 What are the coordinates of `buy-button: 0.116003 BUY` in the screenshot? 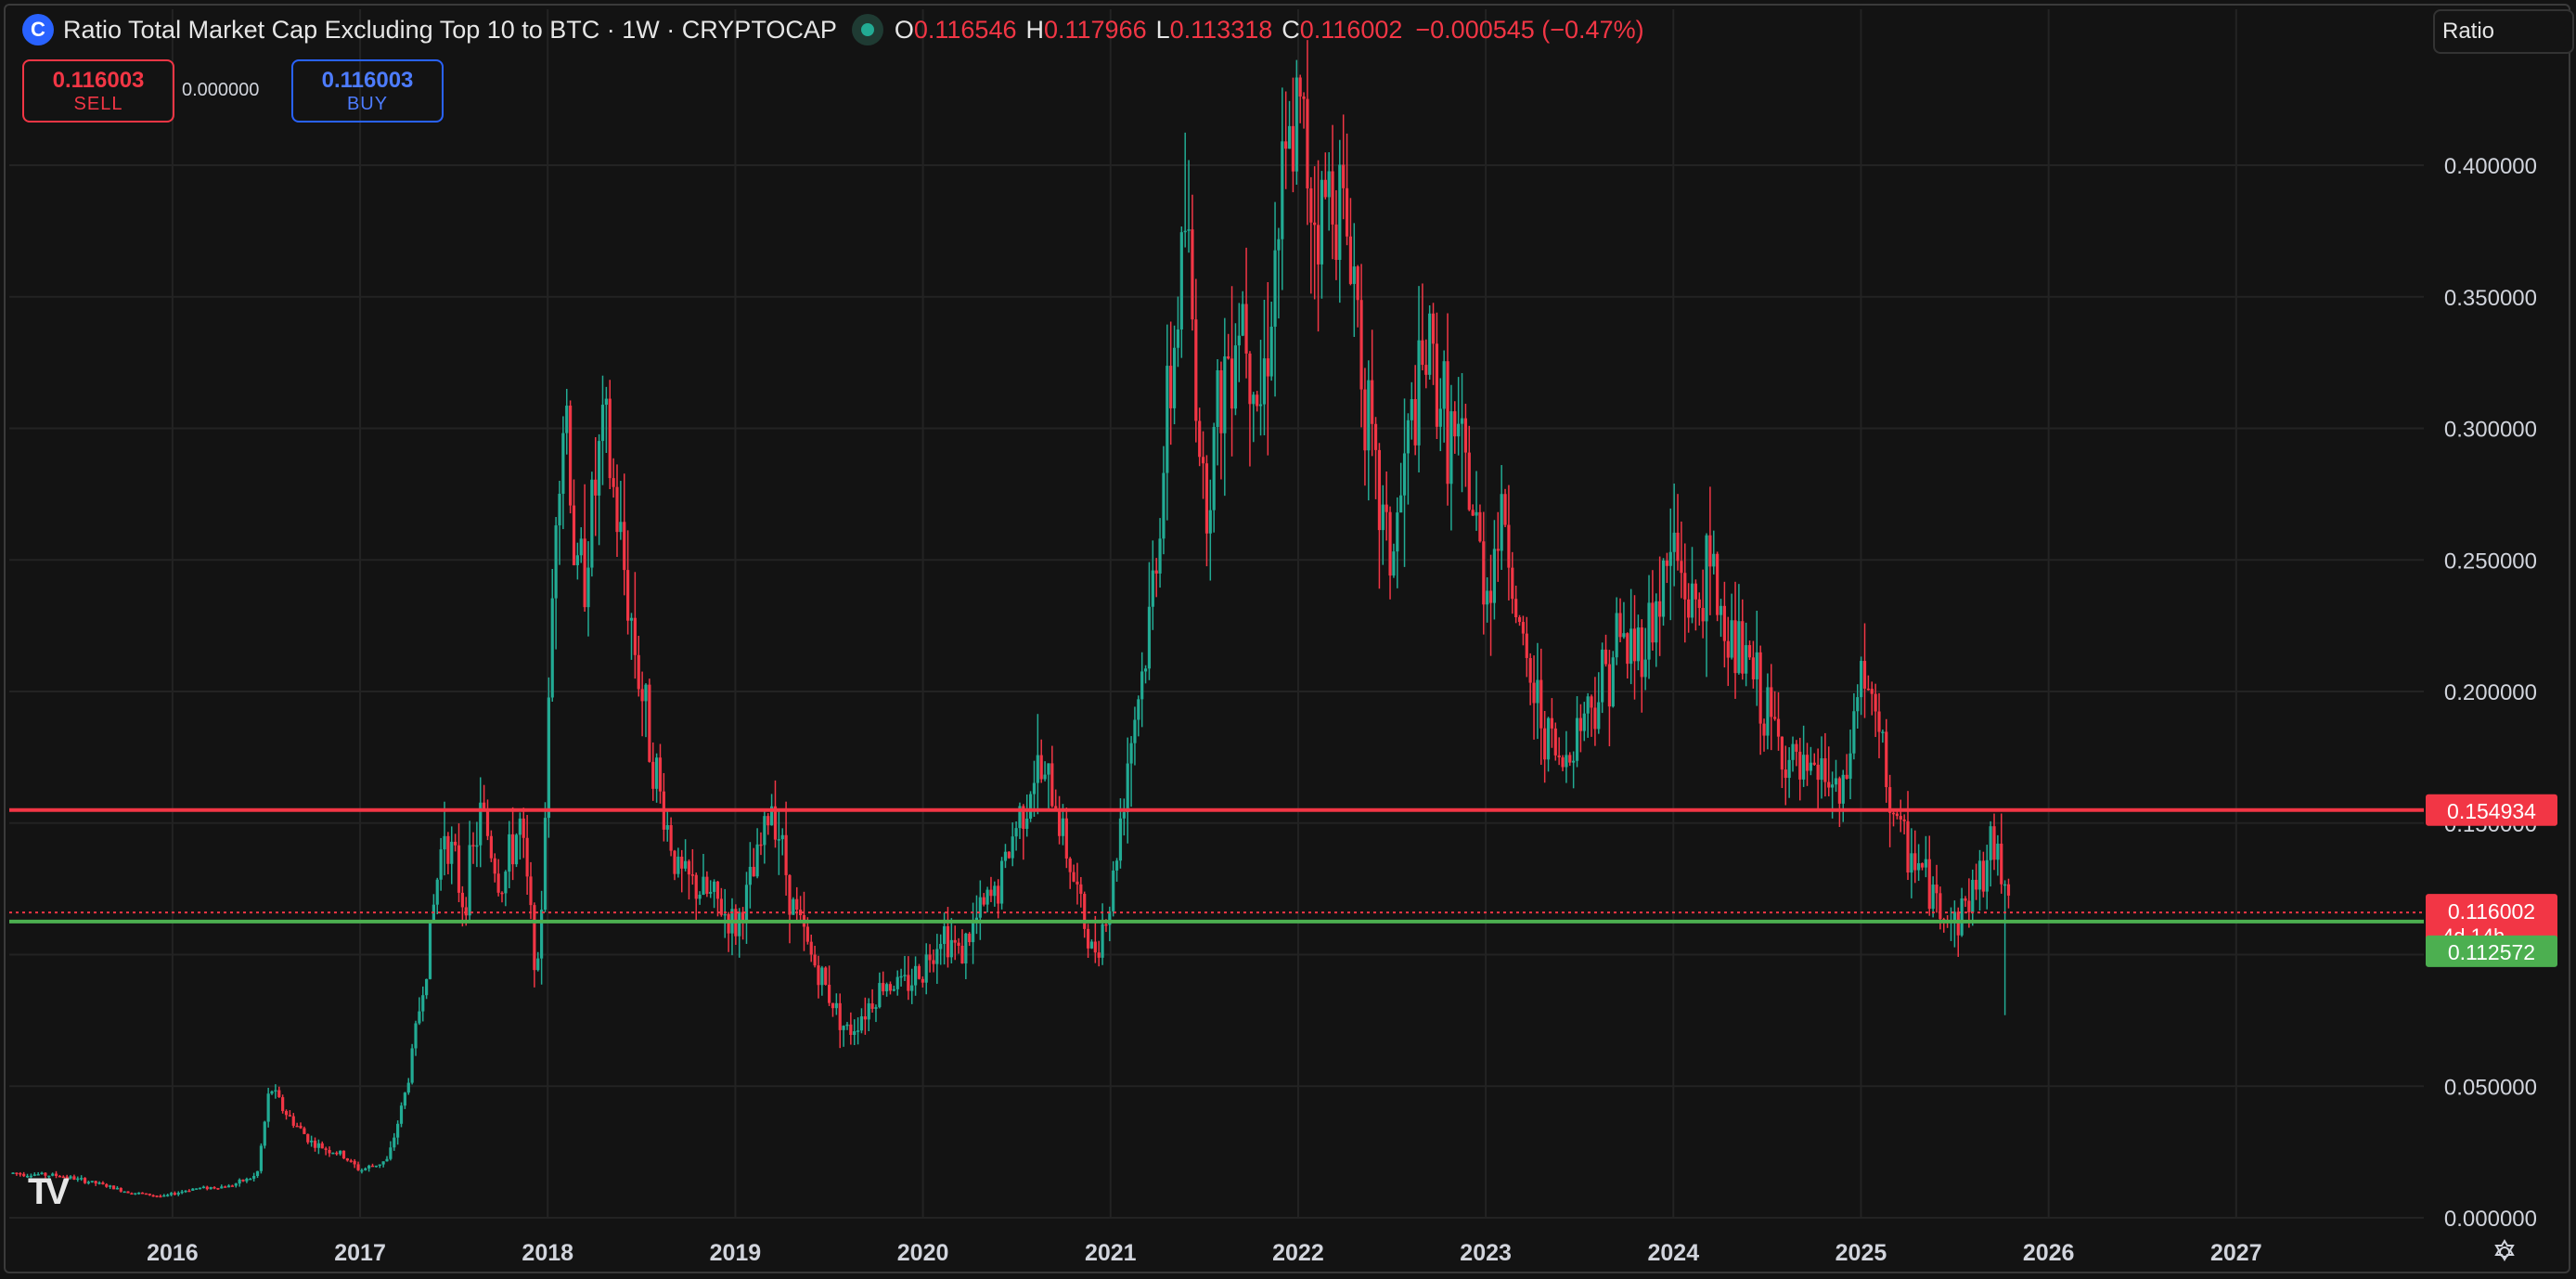 It's located at (367, 91).